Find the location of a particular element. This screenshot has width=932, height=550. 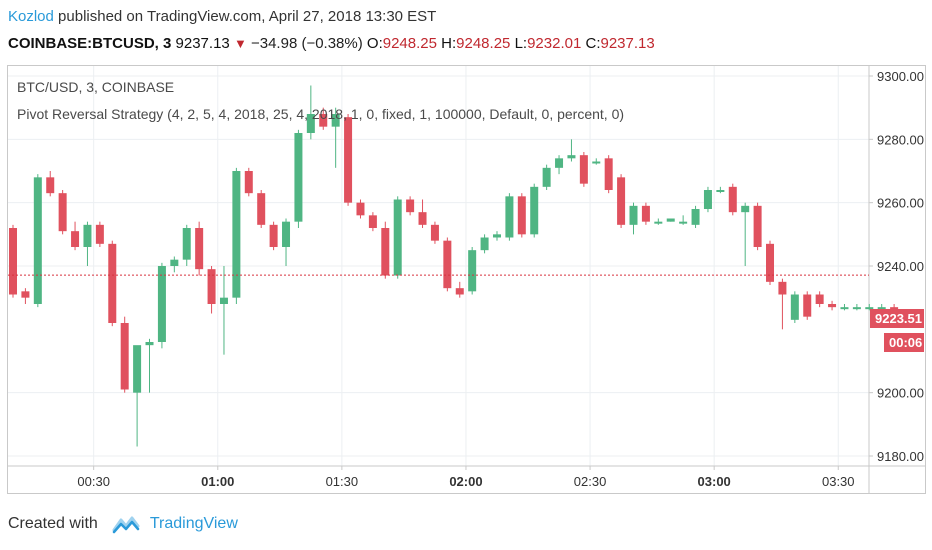

x-tick-label: 01:30 is located at coordinates (342, 481).